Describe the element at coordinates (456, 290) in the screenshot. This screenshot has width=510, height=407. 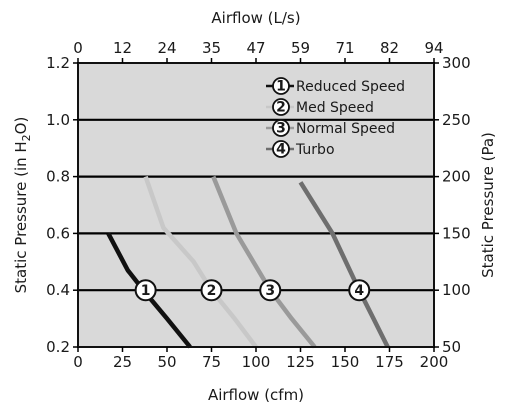
I see `y-right-tick-label: 100` at that location.